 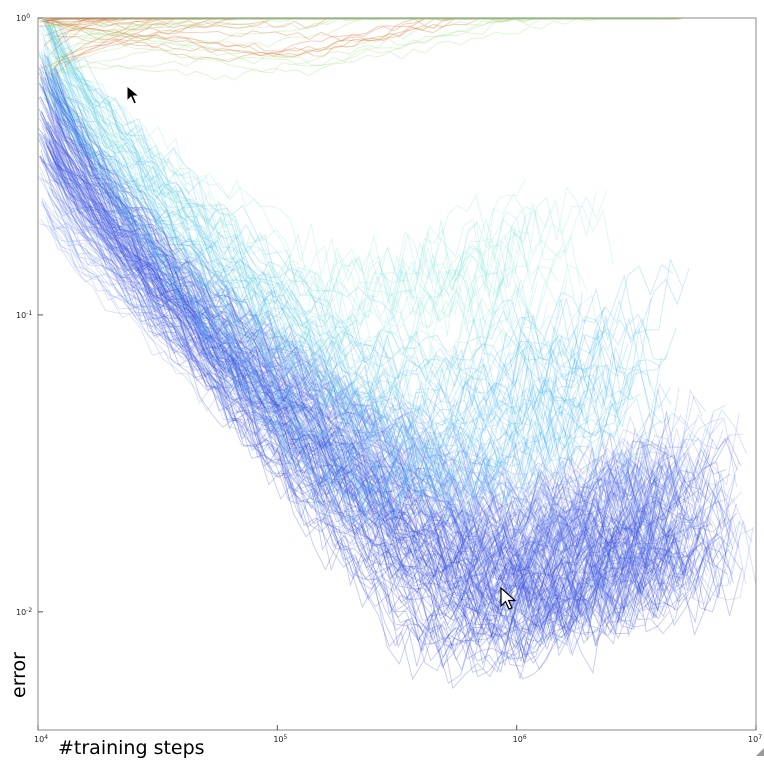 What do you see at coordinates (24, 612) in the screenshot?
I see `y-tick-label: 10⁻²` at bounding box center [24, 612].